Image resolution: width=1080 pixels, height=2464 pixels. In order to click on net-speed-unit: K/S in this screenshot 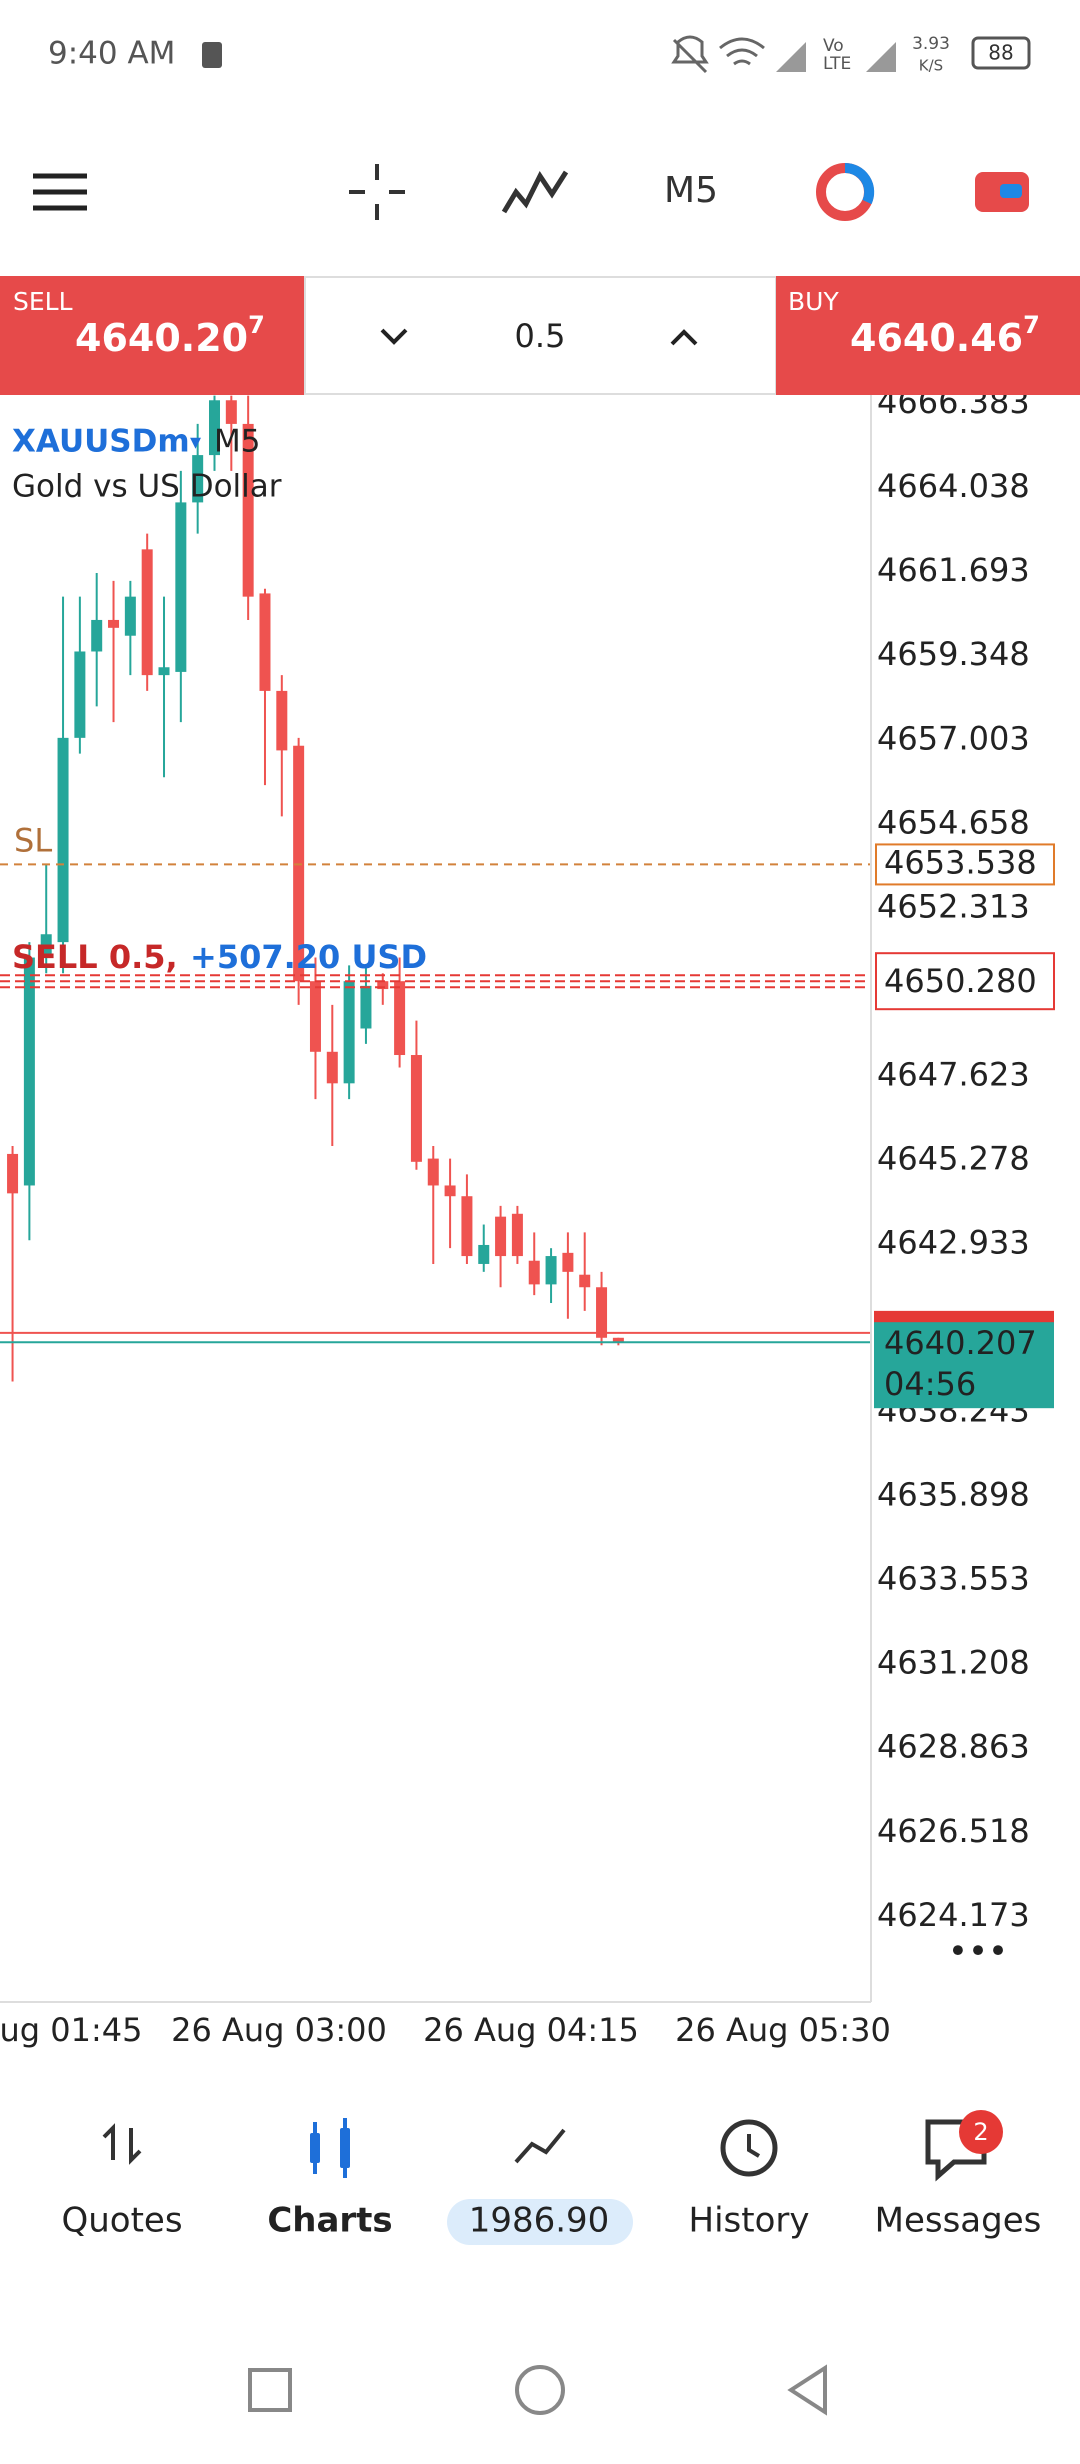, I will do `click(931, 66)`.